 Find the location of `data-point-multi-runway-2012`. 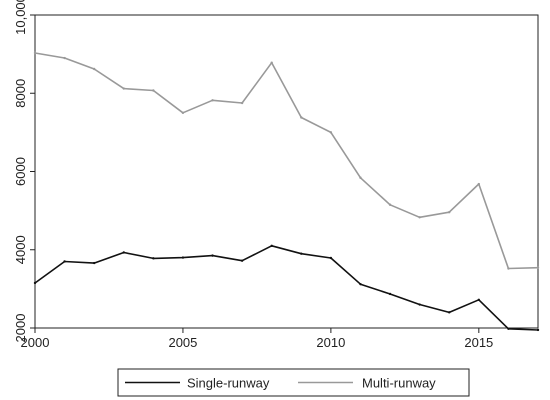

data-point-multi-runway-2012 is located at coordinates (390, 204).